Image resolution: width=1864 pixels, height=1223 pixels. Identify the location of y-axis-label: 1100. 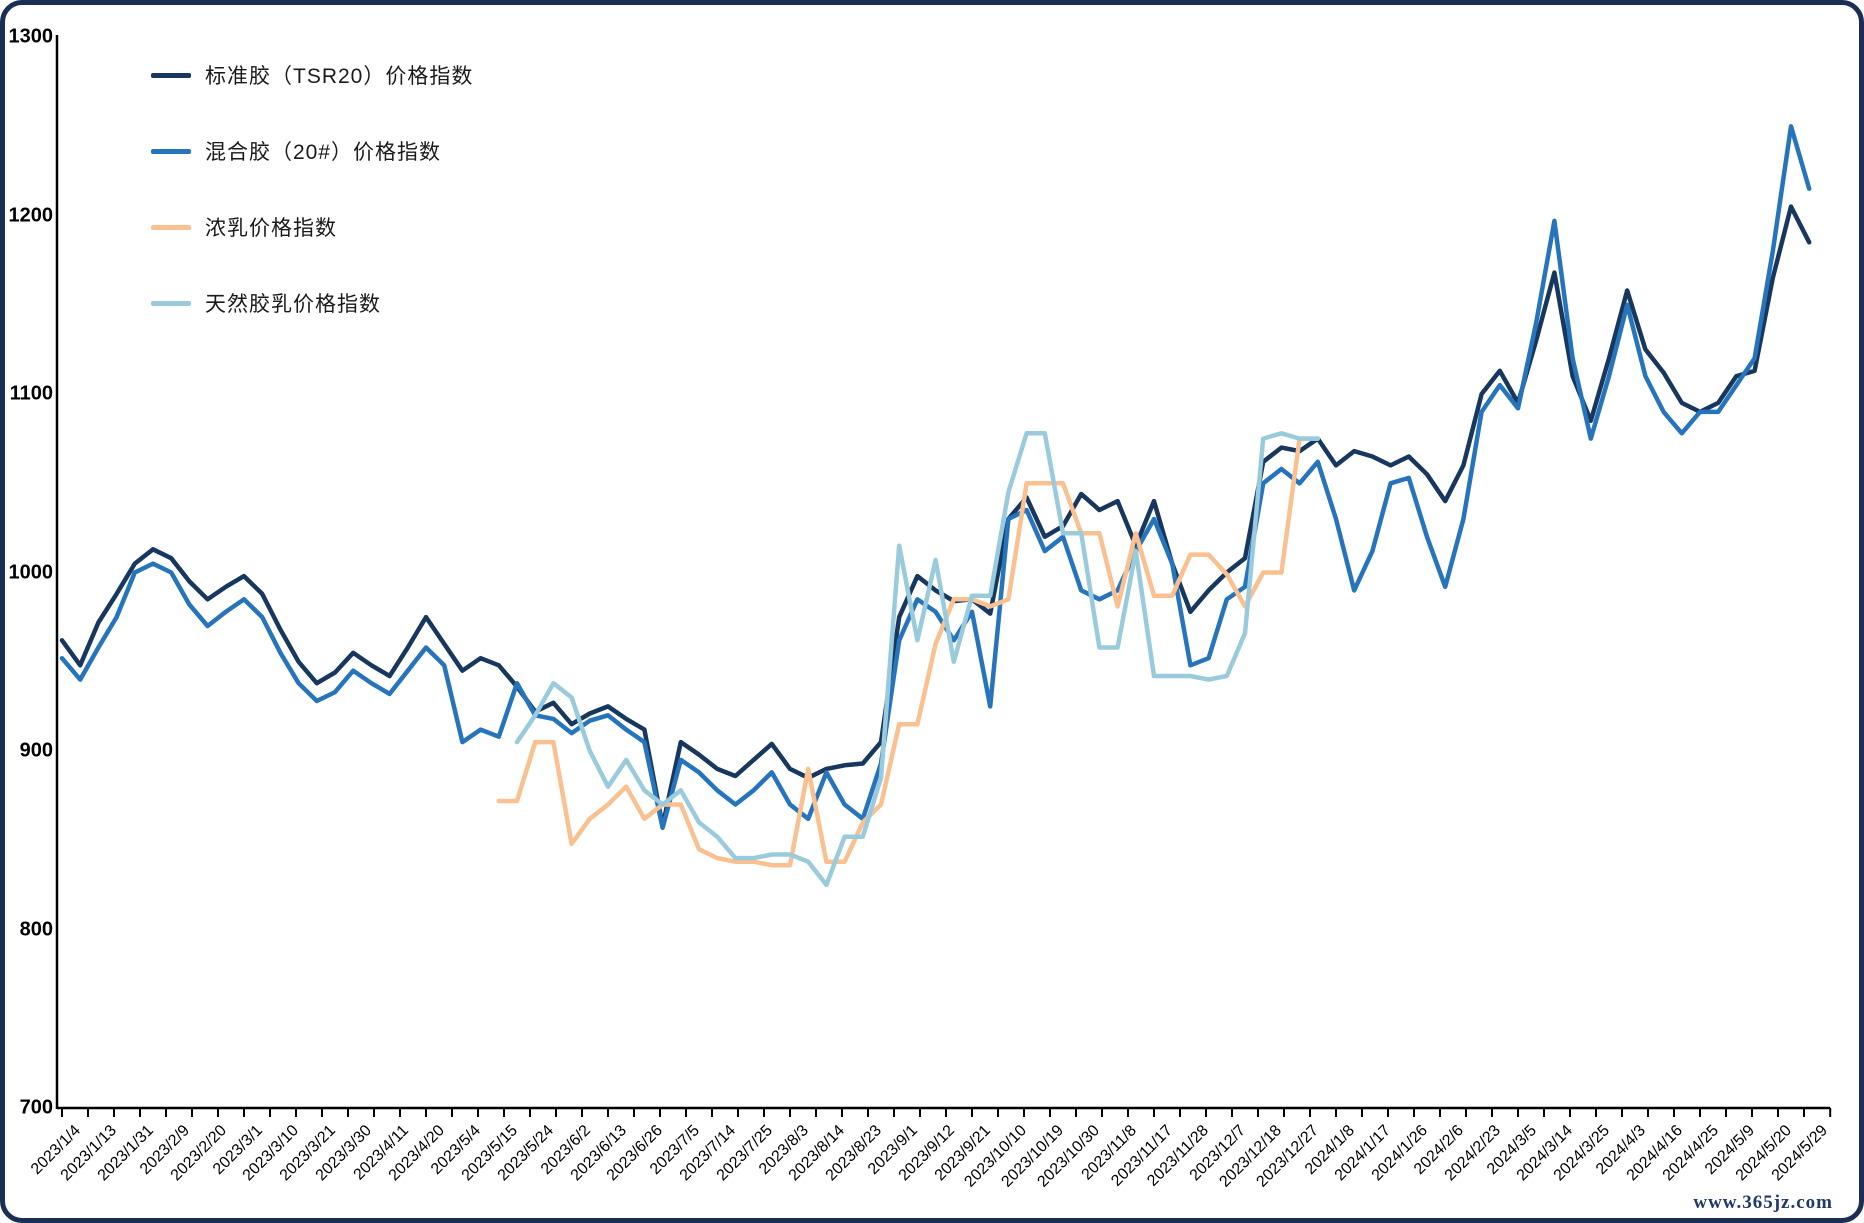
(31, 393).